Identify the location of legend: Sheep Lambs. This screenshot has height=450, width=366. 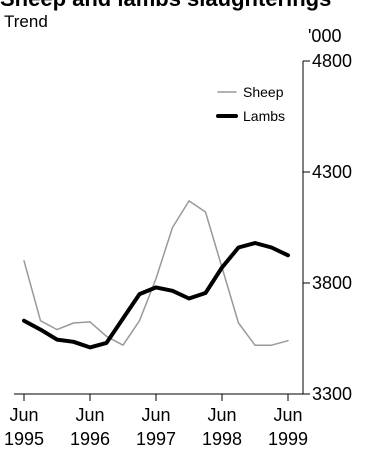
(250, 104).